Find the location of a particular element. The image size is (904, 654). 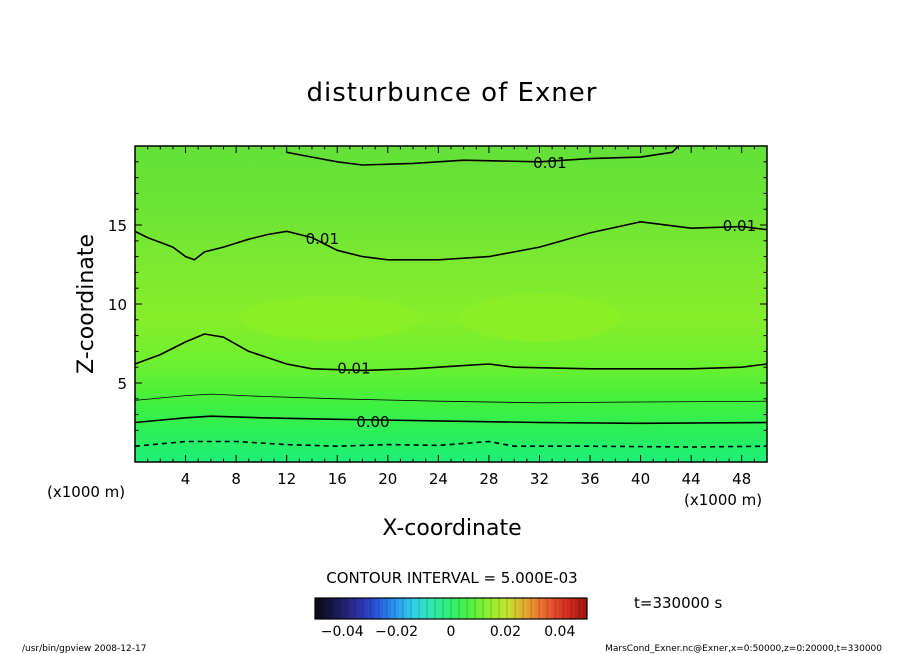

x-tick-label: 32 is located at coordinates (539, 479).